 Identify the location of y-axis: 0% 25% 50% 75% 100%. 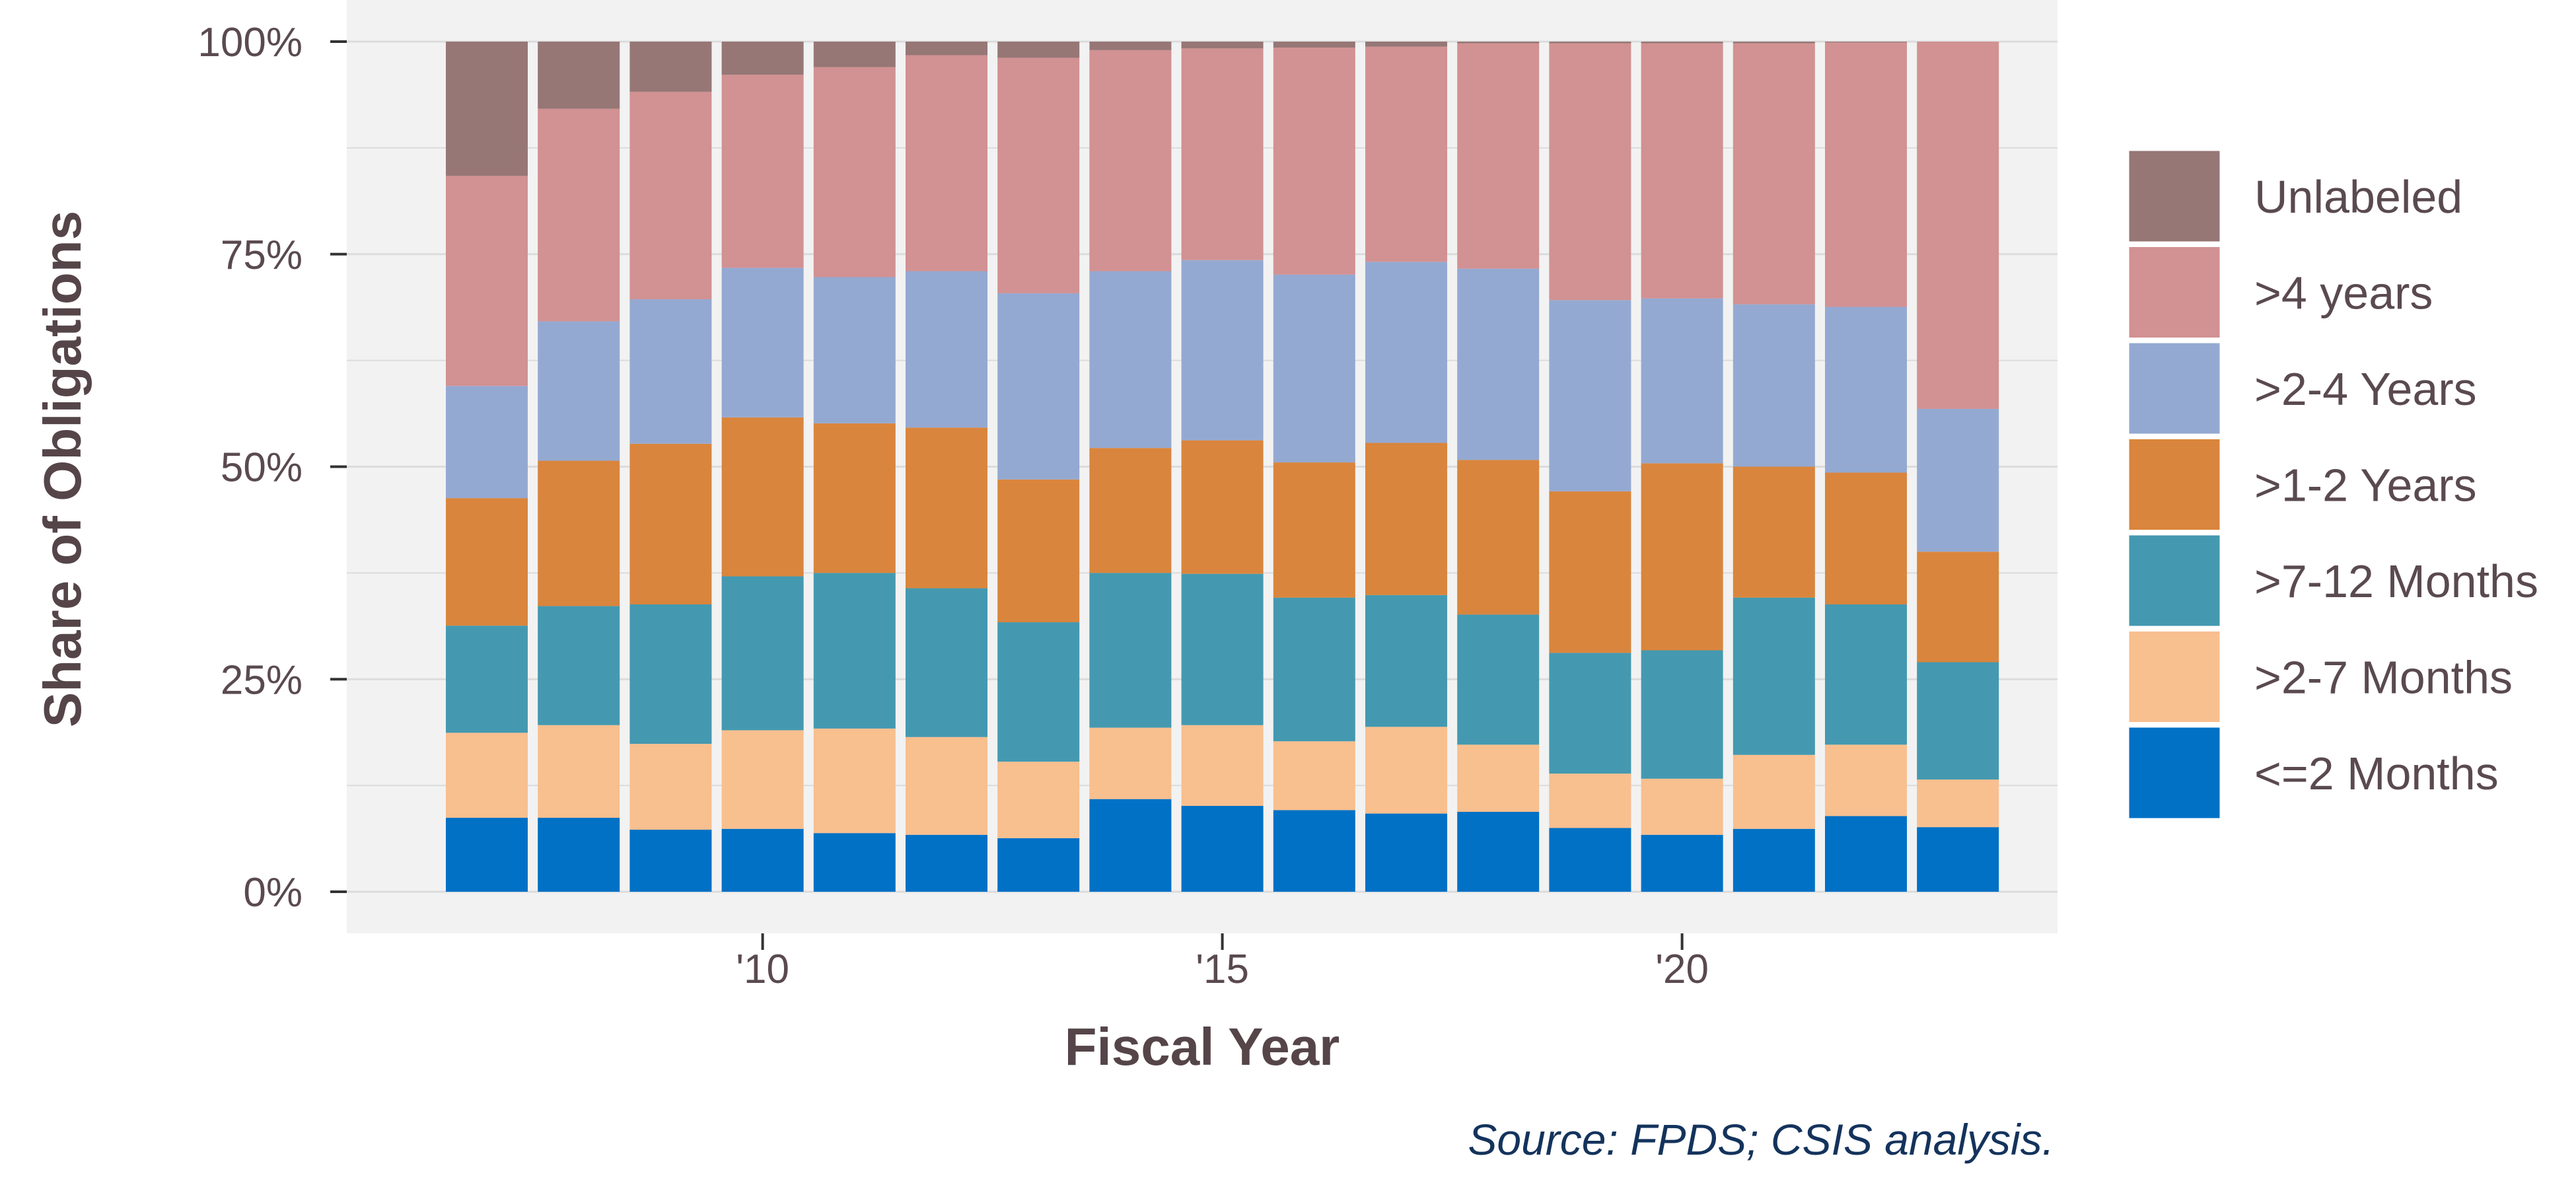
(272, 468).